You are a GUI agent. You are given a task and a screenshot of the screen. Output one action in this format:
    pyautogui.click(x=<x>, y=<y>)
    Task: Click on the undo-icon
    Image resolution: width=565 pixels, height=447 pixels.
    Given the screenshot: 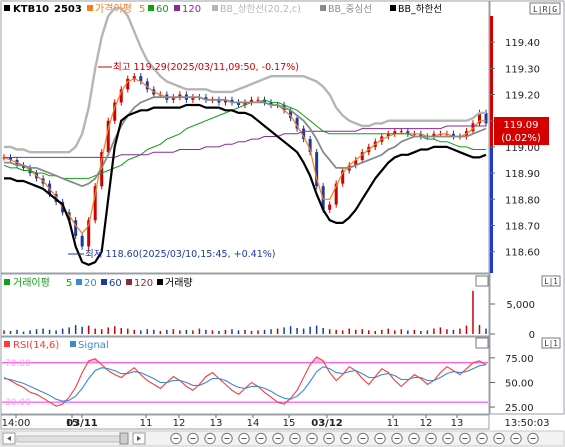 What is the action you would take?
    pyautogui.click(x=414, y=438)
    